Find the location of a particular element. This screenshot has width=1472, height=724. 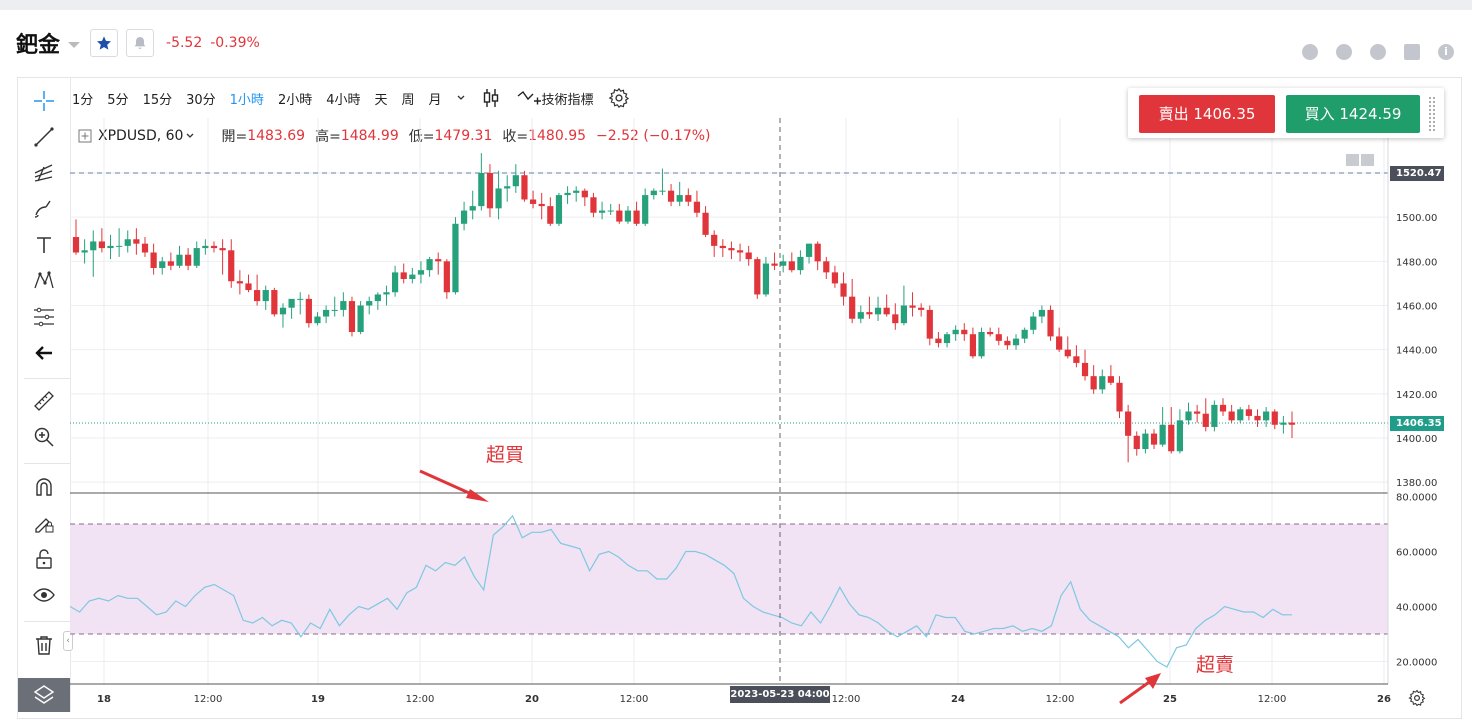

legend-symbol: XPDUSD, 60 is located at coordinates (141, 136).